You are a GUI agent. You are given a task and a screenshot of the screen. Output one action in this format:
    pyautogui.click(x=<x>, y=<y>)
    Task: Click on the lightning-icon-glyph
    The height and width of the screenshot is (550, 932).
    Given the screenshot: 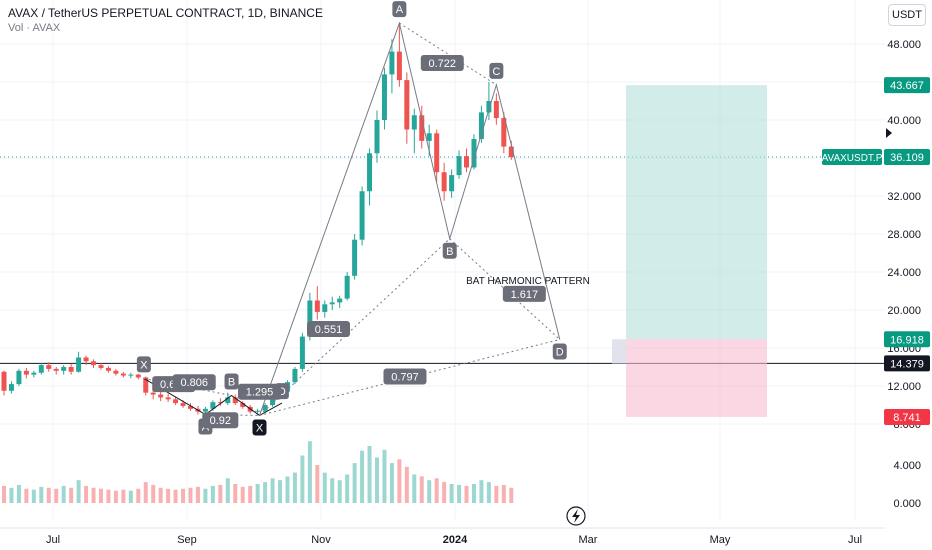 What is the action you would take?
    pyautogui.click(x=576, y=516)
    